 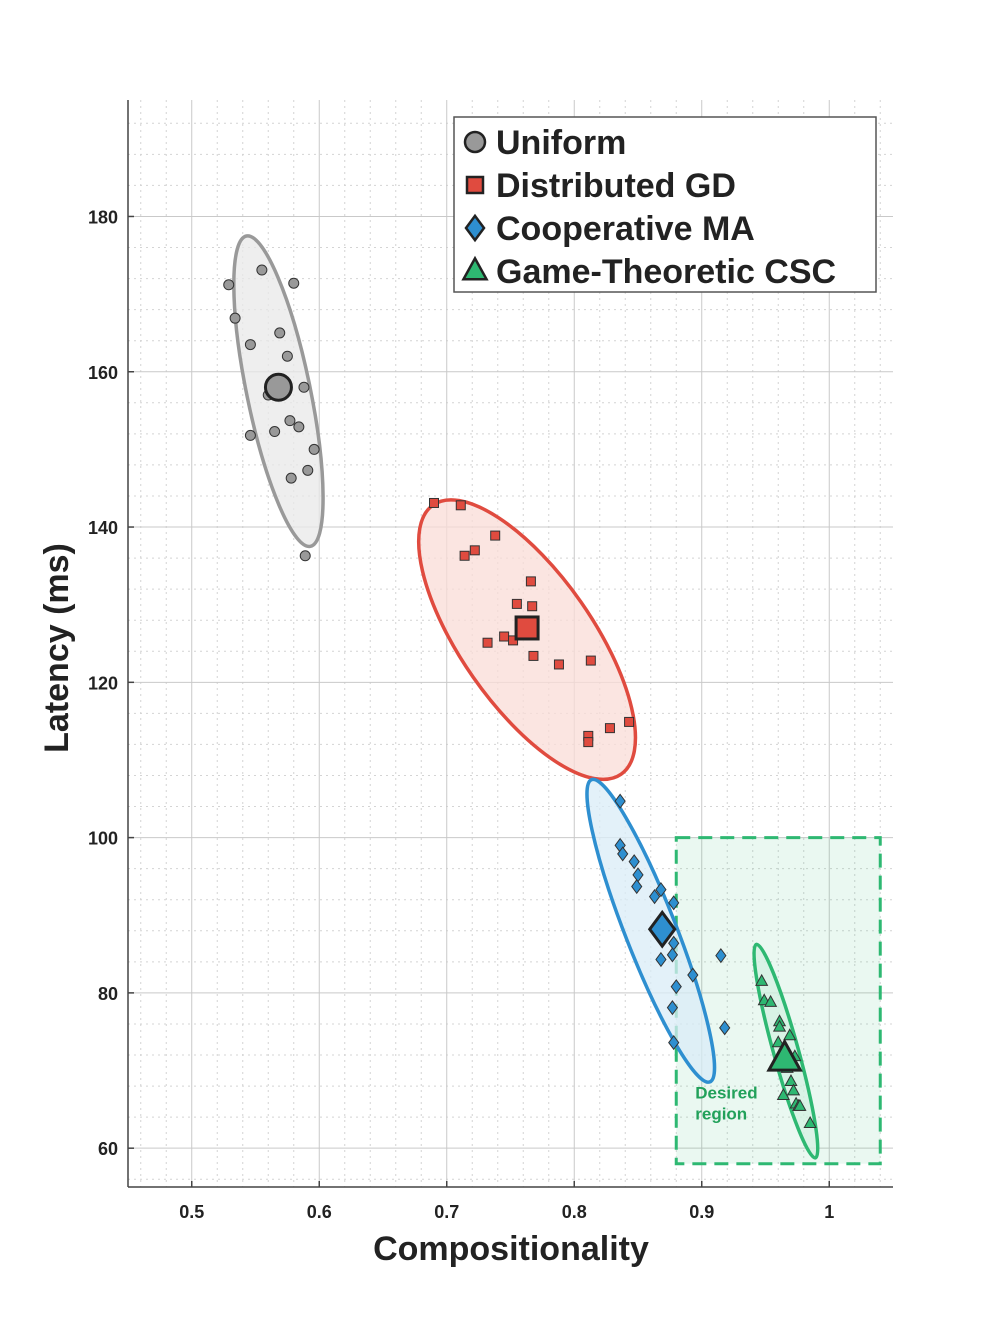 What do you see at coordinates (103, 683) in the screenshot?
I see `y-tick-label: 120` at bounding box center [103, 683].